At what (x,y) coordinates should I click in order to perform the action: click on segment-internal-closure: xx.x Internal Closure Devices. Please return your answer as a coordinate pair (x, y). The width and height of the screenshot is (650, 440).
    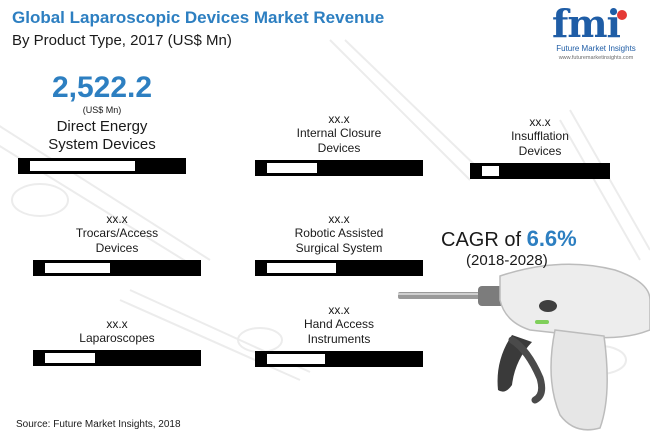
    Looking at the image, I should click on (339, 144).